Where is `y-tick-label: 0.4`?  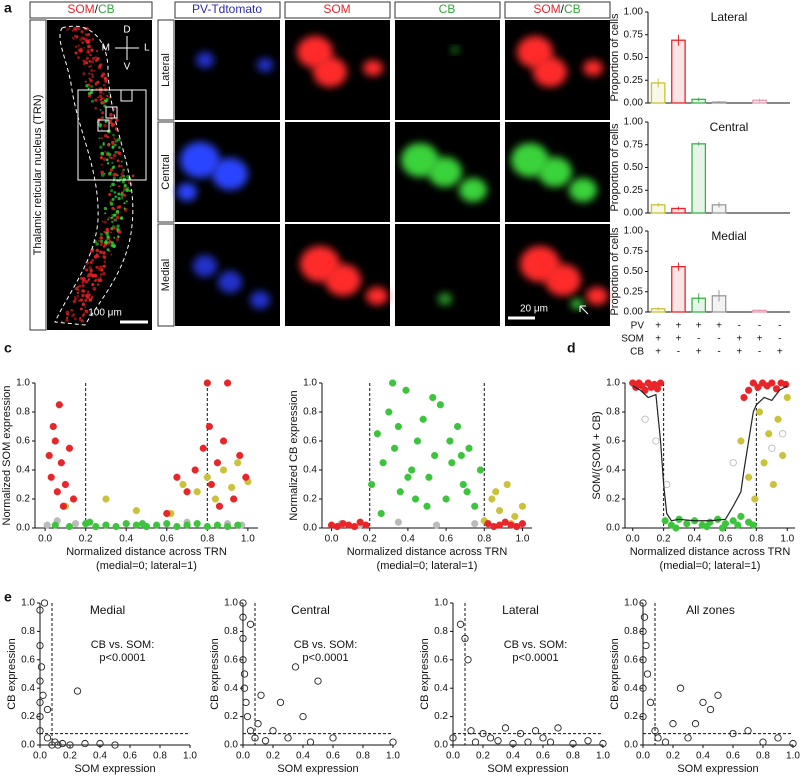 y-tick-label: 0.4 is located at coordinates (631, 688).